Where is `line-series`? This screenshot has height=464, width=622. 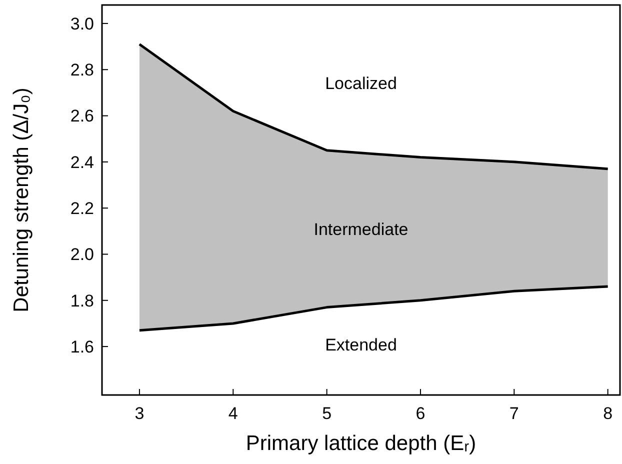
line-series is located at coordinates (374, 308).